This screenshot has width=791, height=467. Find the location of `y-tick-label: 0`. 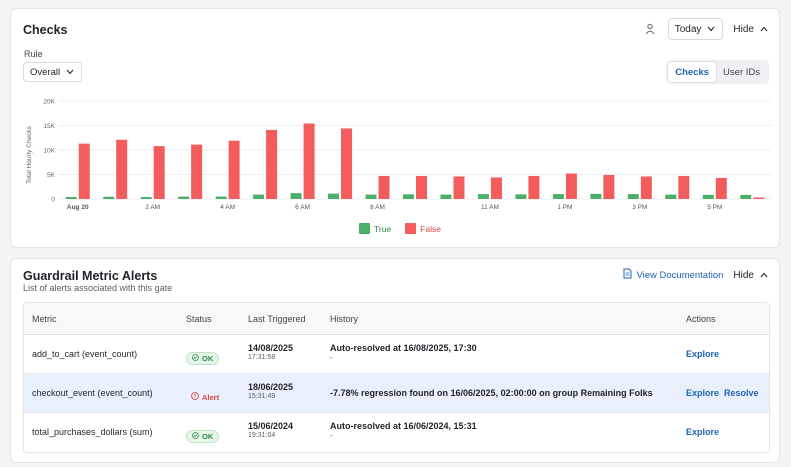

y-tick-label: 0 is located at coordinates (53, 200).